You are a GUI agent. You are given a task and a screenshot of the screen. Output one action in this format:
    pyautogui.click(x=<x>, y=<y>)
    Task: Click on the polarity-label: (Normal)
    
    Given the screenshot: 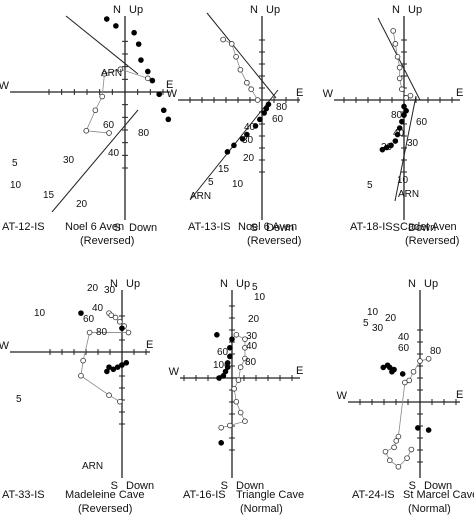 What is the action you would take?
    pyautogui.click(x=429, y=509)
    